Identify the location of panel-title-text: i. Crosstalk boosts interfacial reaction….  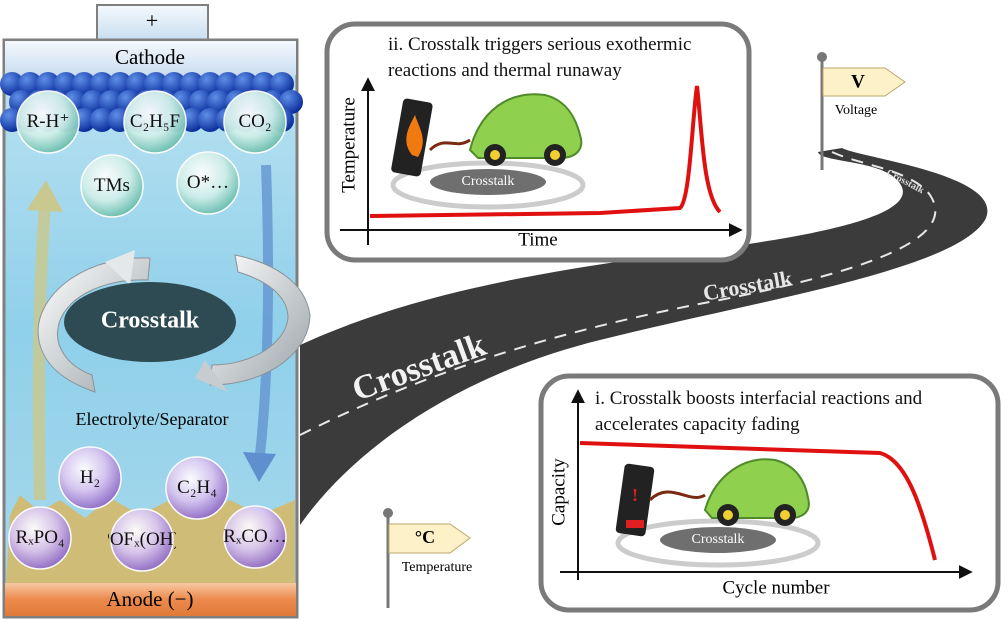
(759, 411).